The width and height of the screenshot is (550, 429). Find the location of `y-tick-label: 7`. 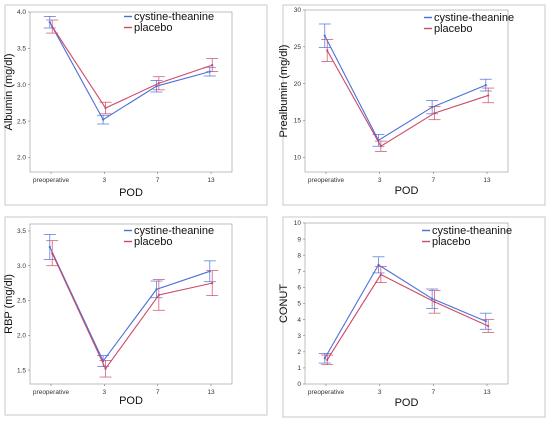

y-tick-label: 7 is located at coordinates (299, 272).